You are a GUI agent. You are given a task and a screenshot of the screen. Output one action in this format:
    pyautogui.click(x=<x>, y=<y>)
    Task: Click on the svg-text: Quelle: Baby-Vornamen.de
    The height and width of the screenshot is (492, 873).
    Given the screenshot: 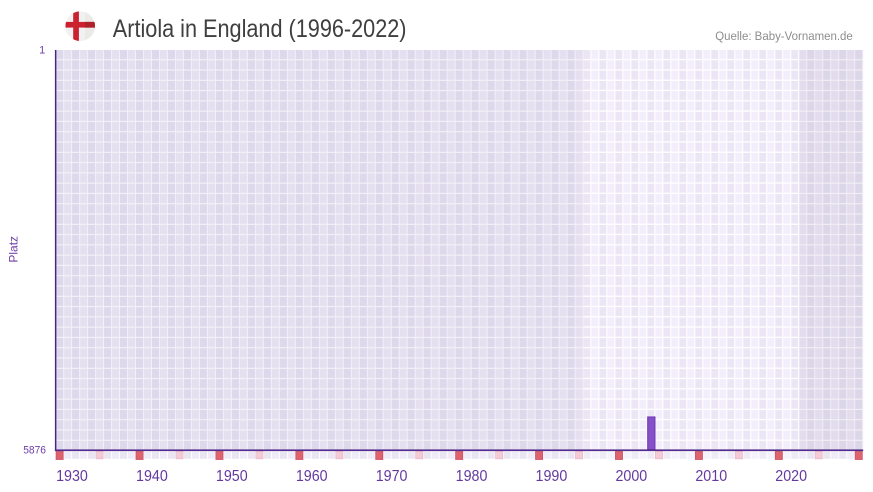 What is the action you would take?
    pyautogui.click(x=784, y=36)
    